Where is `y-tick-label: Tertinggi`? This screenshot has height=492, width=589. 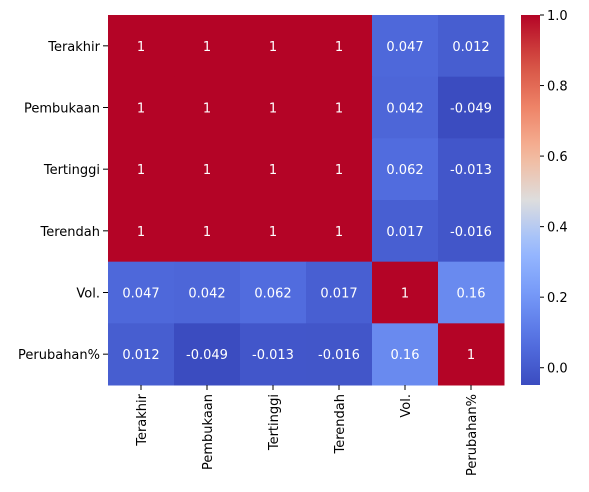
y-tick-label: Tertinggi is located at coordinates (71, 170).